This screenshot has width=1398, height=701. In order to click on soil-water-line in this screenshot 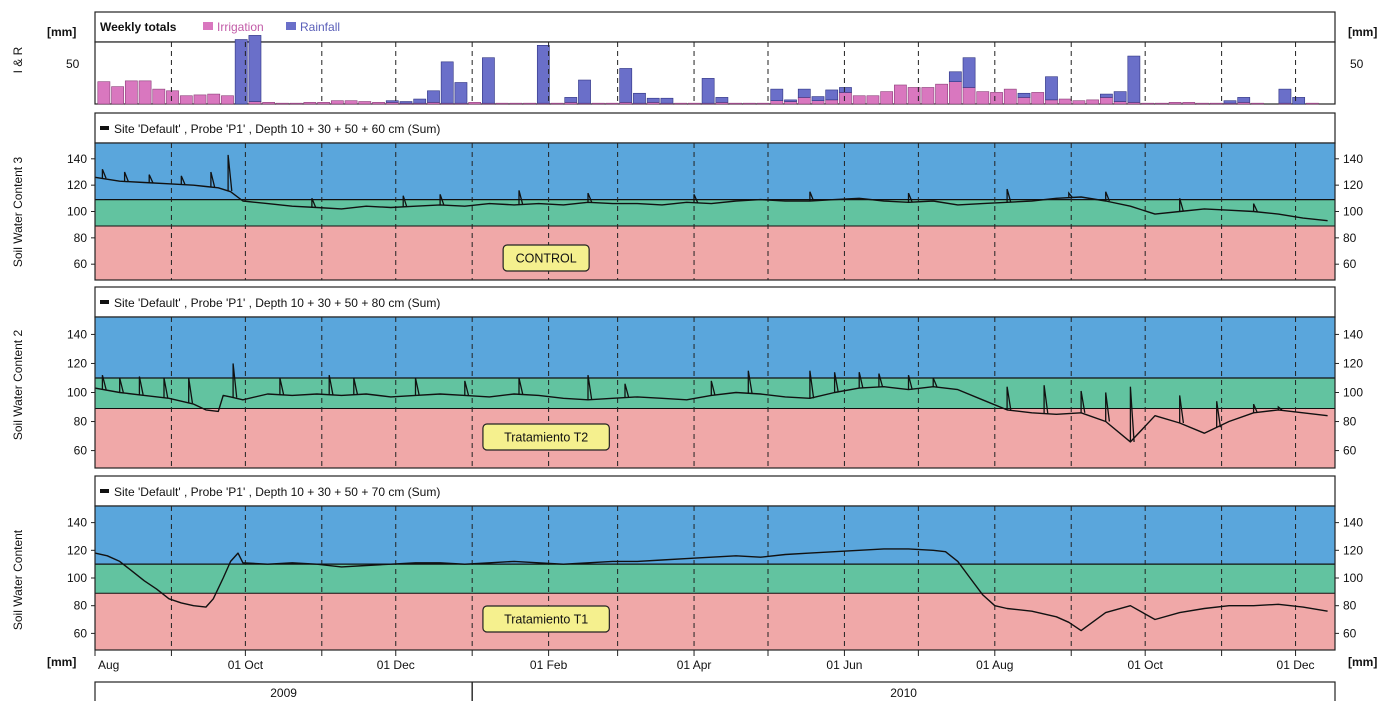, I will do `click(711, 414)`.